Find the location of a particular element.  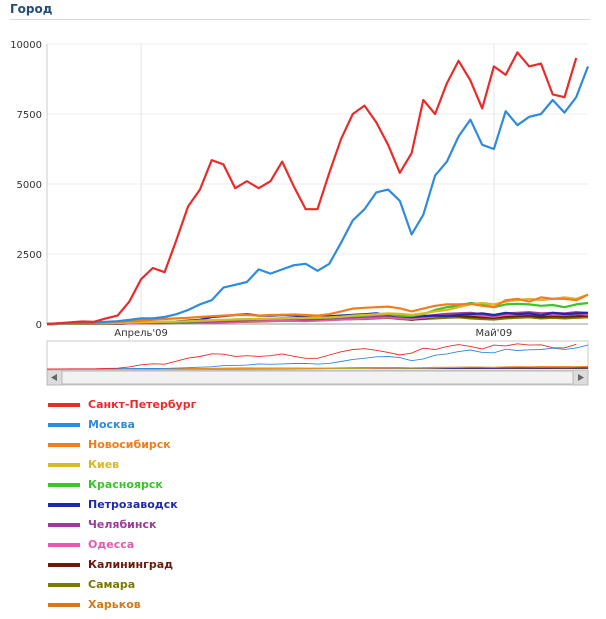

scroll-left-arrow-icon is located at coordinates (54, 377).